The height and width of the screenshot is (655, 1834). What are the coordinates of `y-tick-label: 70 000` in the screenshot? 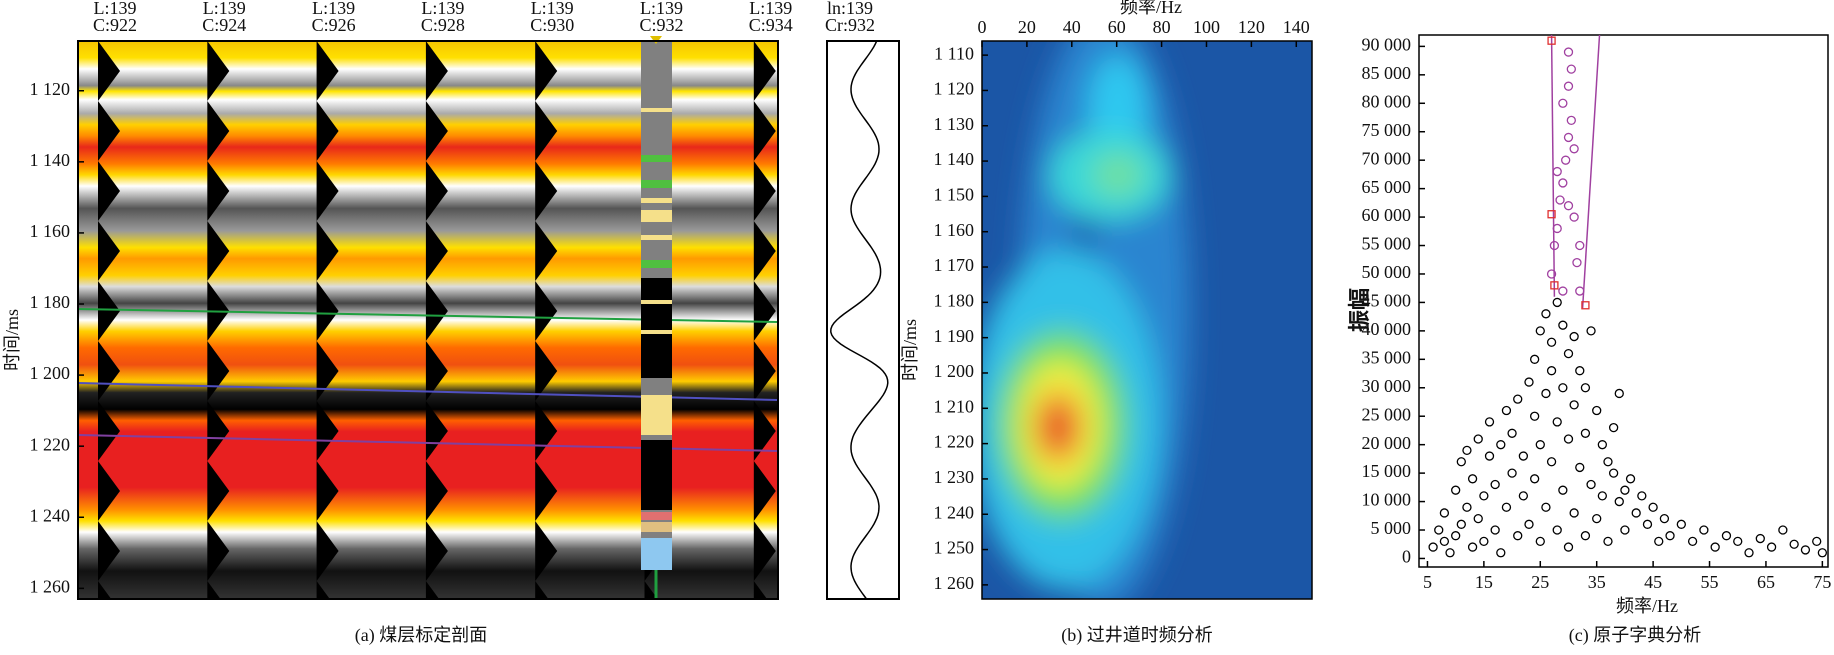 It's located at (1387, 158).